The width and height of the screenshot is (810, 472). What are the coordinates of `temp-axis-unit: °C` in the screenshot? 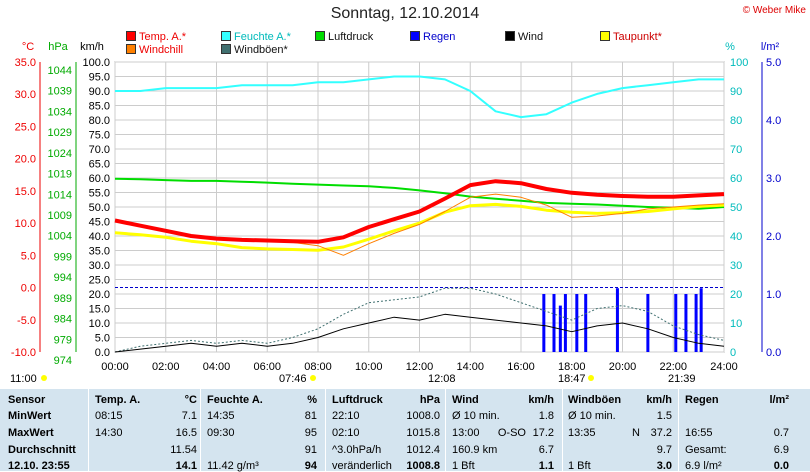 It's located at (28, 47).